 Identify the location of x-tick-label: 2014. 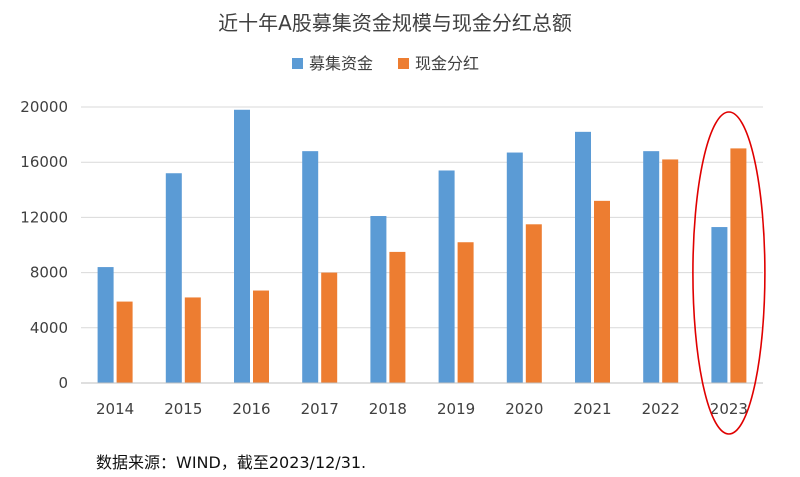
(115, 409).